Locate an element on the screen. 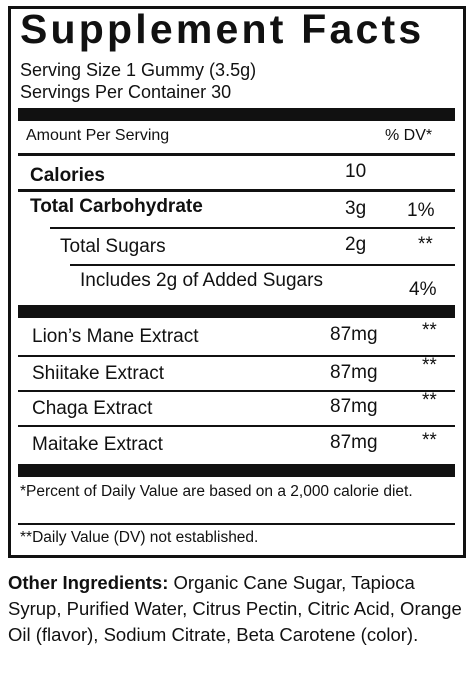 This screenshot has width=473, height=682. serving-size: Serving Size 1 Gummy (3.5g) is located at coordinates (138, 70).